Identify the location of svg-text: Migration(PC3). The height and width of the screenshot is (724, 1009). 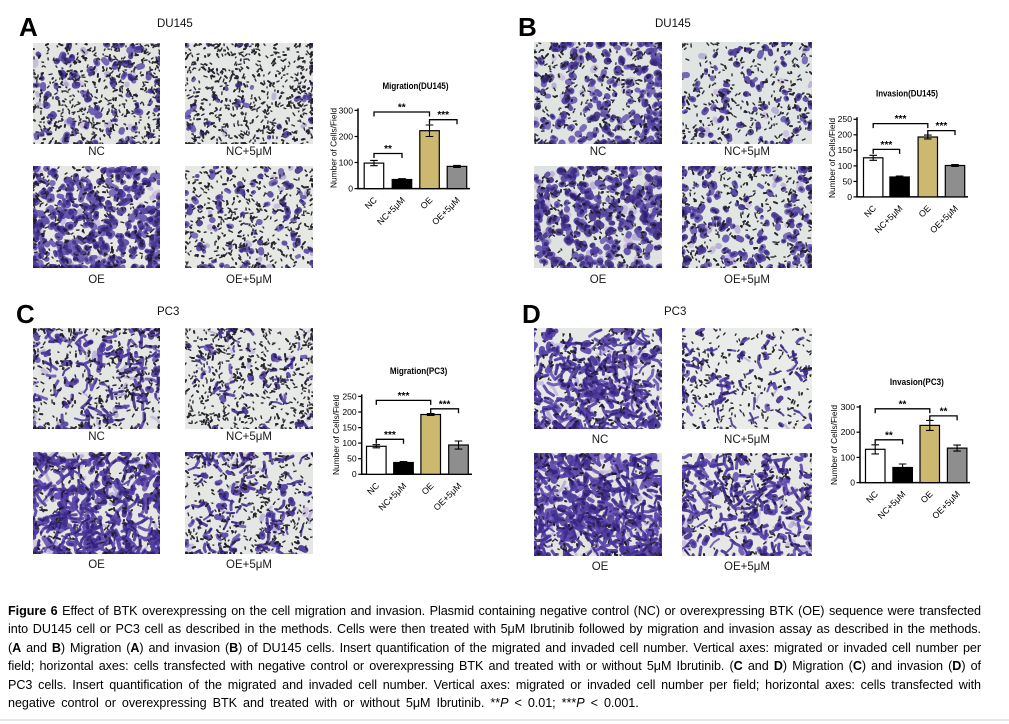
(419, 371).